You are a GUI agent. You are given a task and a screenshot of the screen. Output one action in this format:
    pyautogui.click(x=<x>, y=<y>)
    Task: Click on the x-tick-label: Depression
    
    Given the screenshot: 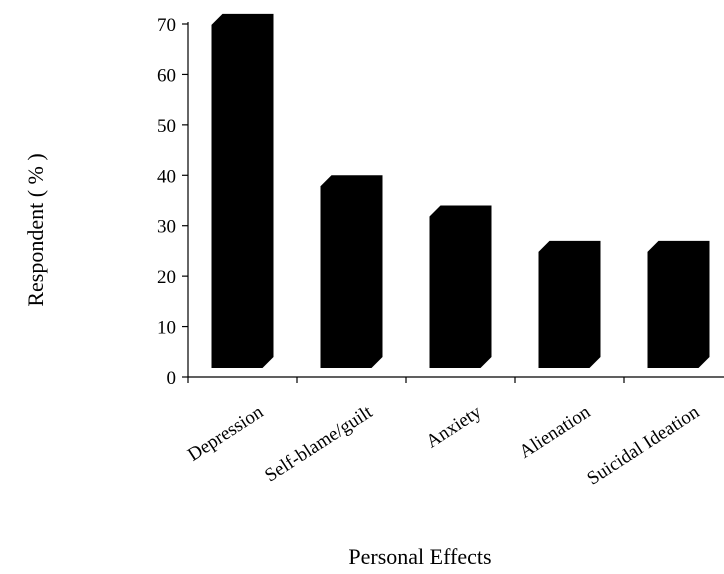 What is the action you would take?
    pyautogui.click(x=226, y=433)
    